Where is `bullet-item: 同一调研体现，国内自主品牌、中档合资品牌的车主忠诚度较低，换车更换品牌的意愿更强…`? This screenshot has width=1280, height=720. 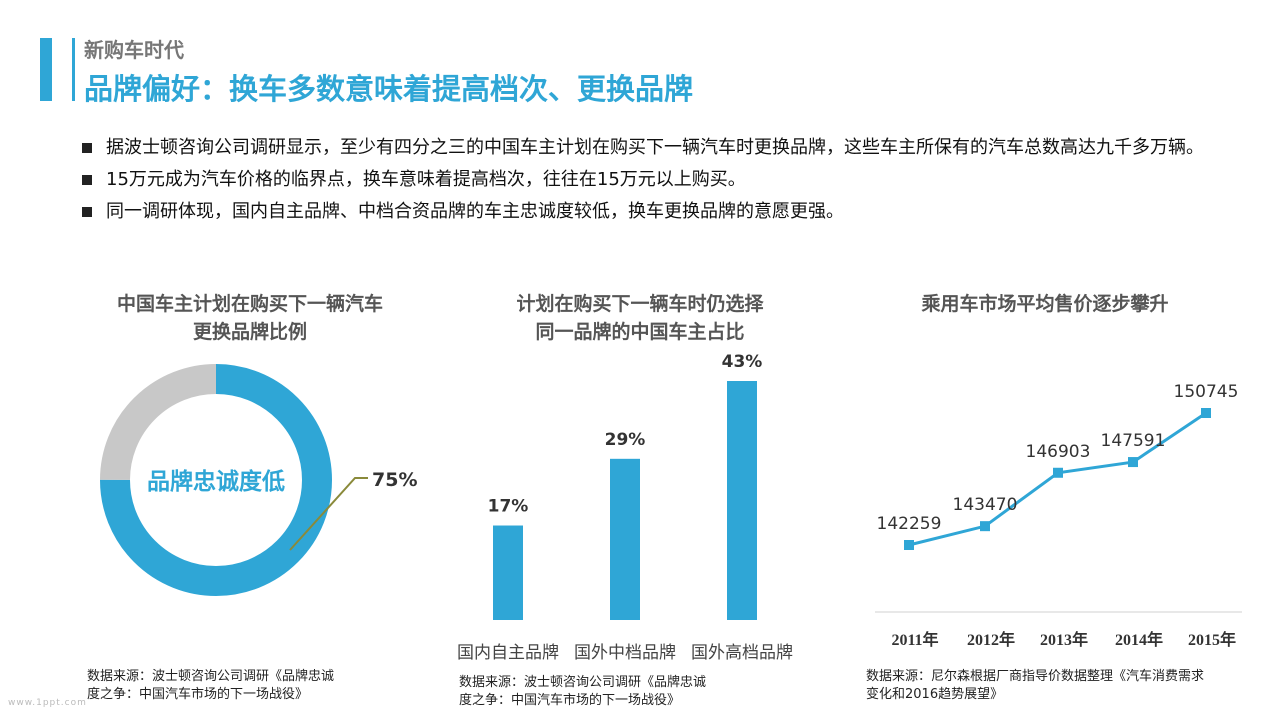 bullet-item: 同一调研体现，国内自主品牌、中档合资品牌的车主忠诚度较低，换车更换品牌的意愿更强… is located at coordinates (655, 212).